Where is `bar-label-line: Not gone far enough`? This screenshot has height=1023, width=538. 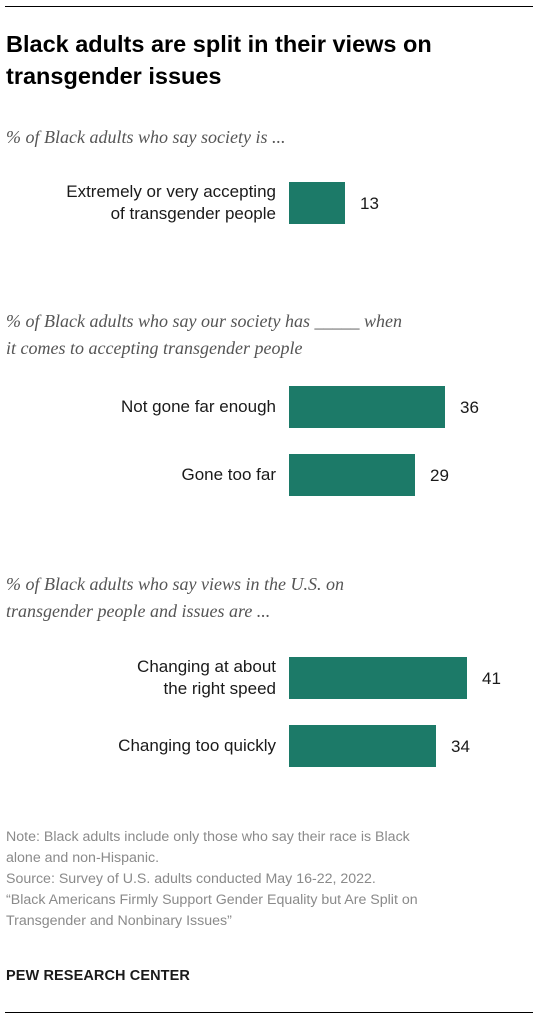
bar-label-line: Not gone far enough is located at coordinates (198, 406).